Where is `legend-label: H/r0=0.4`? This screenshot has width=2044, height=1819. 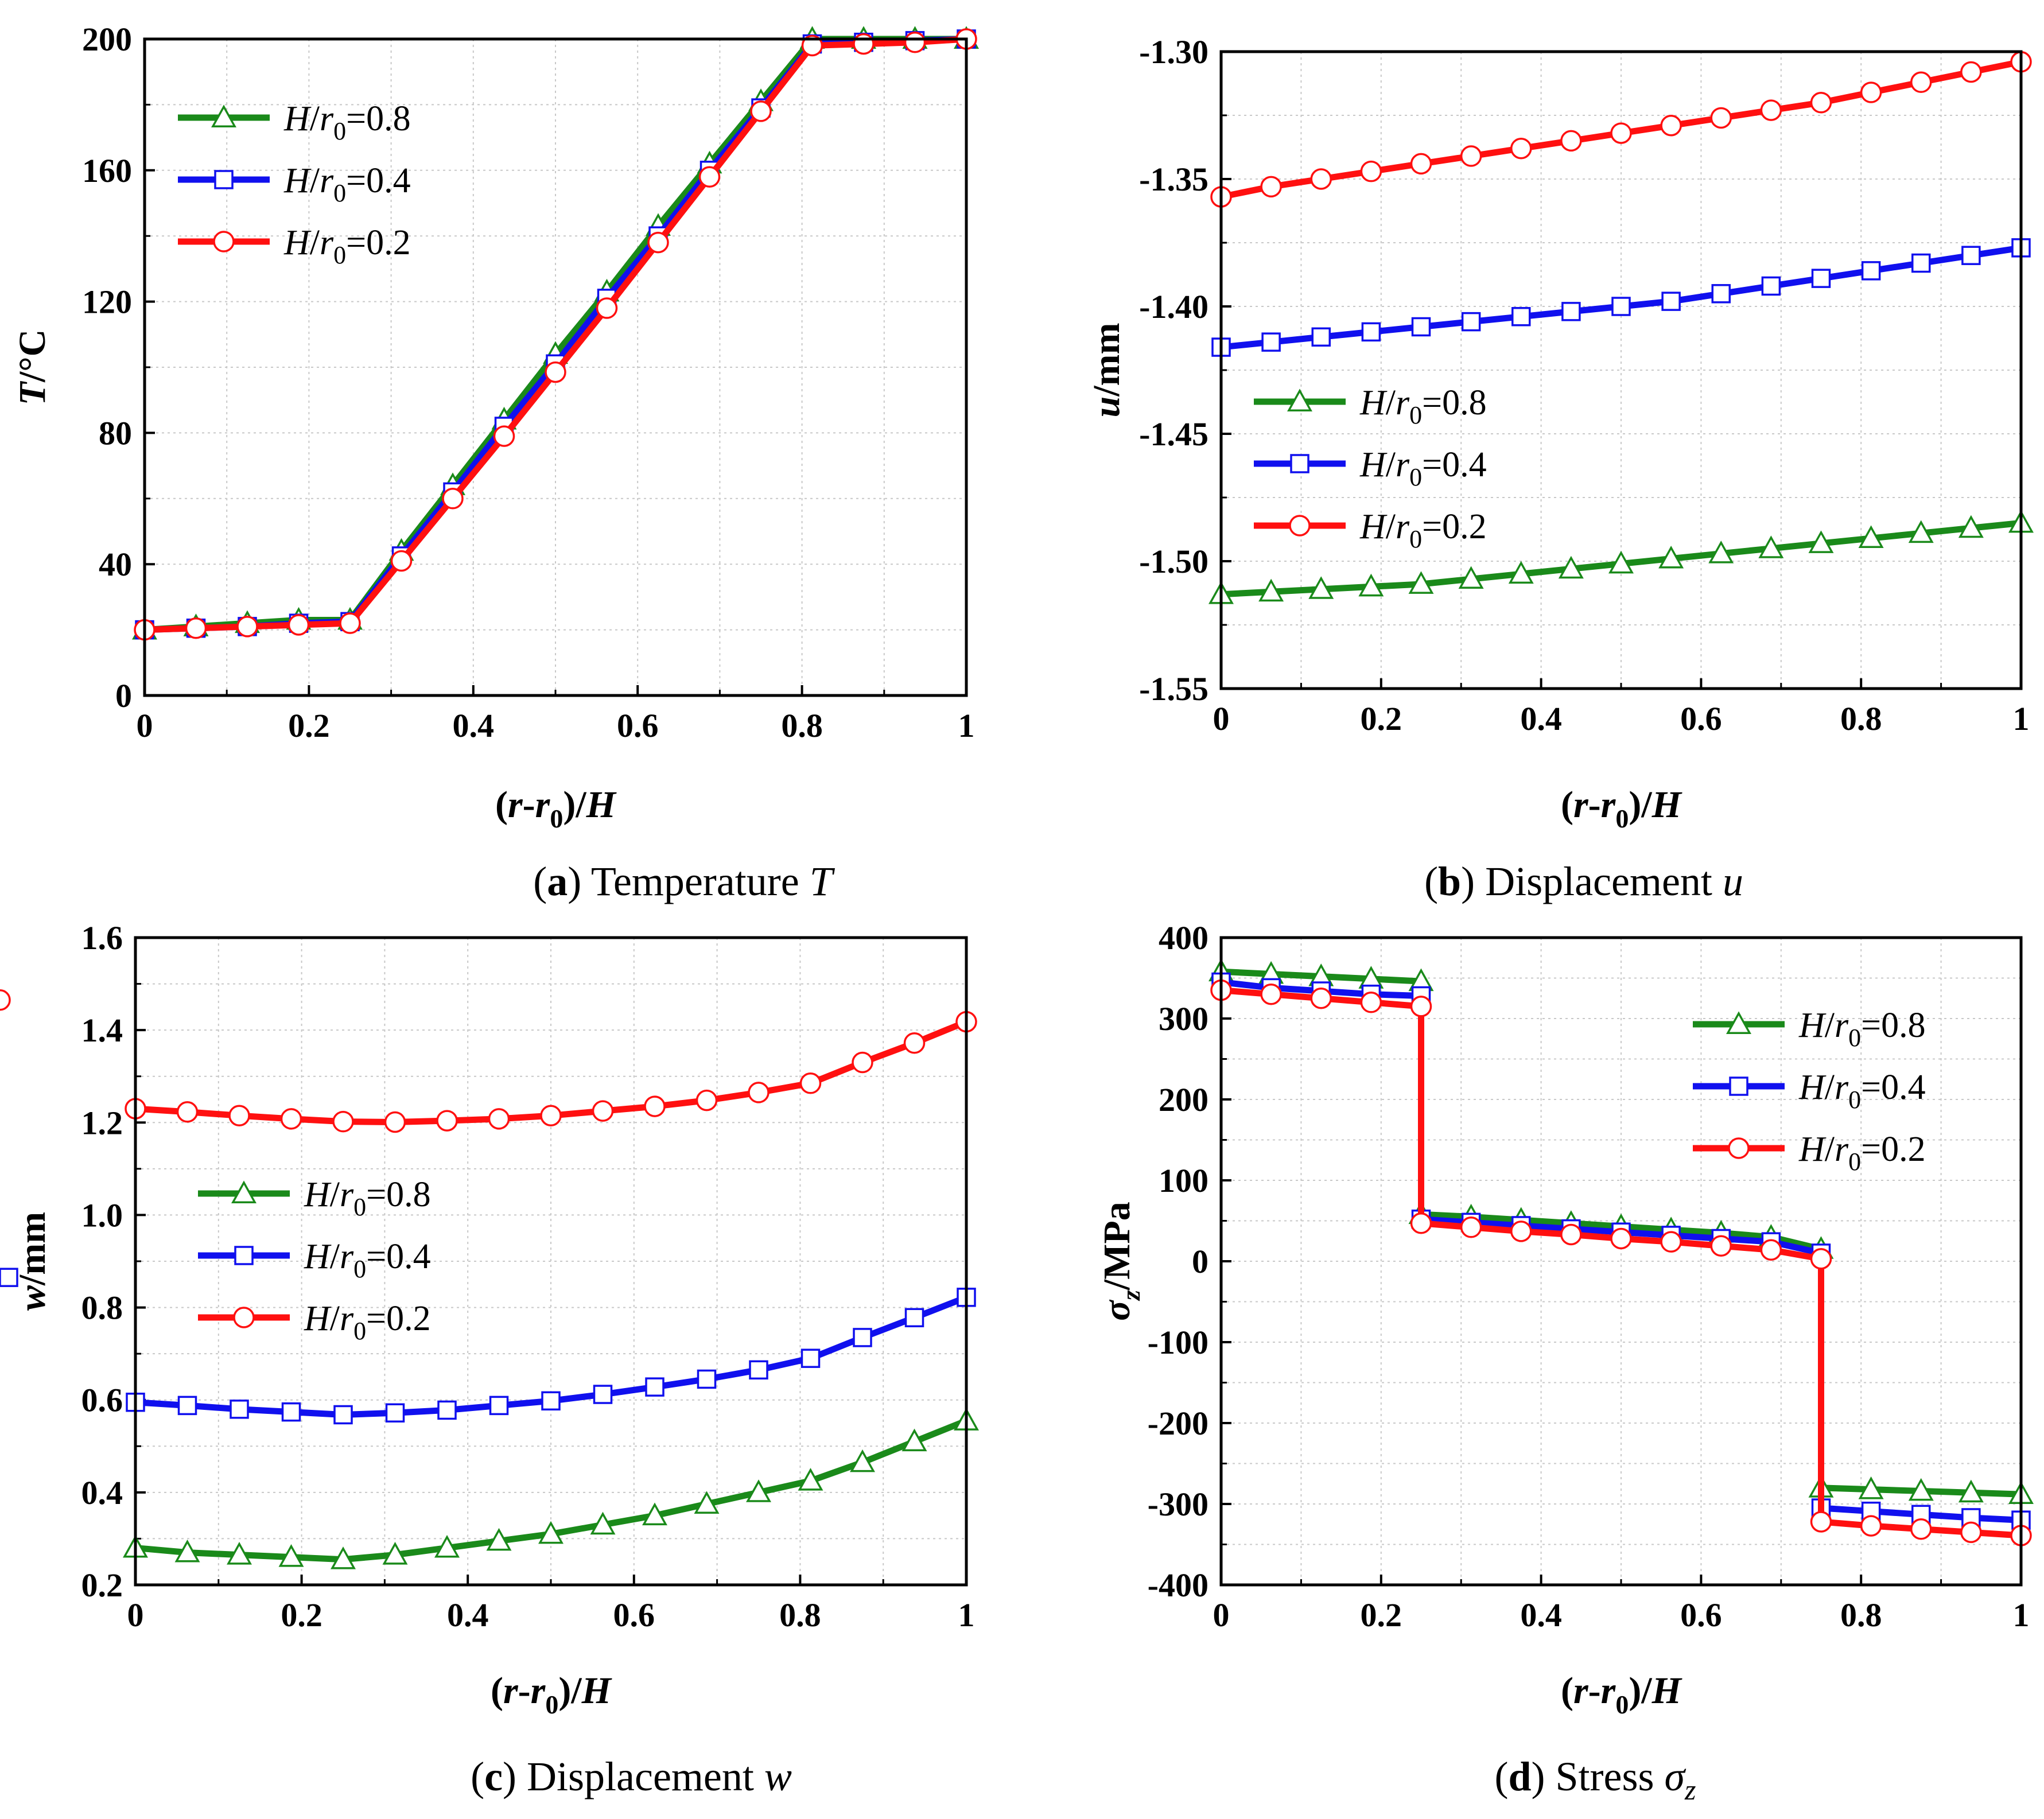
legend-label: H/r0=0.4 is located at coordinates (1423, 468).